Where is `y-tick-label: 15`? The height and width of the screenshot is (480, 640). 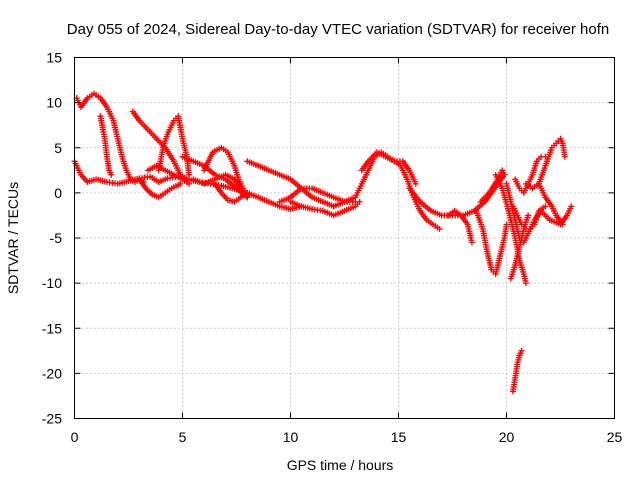
y-tick-label: 15 is located at coordinates (54, 58).